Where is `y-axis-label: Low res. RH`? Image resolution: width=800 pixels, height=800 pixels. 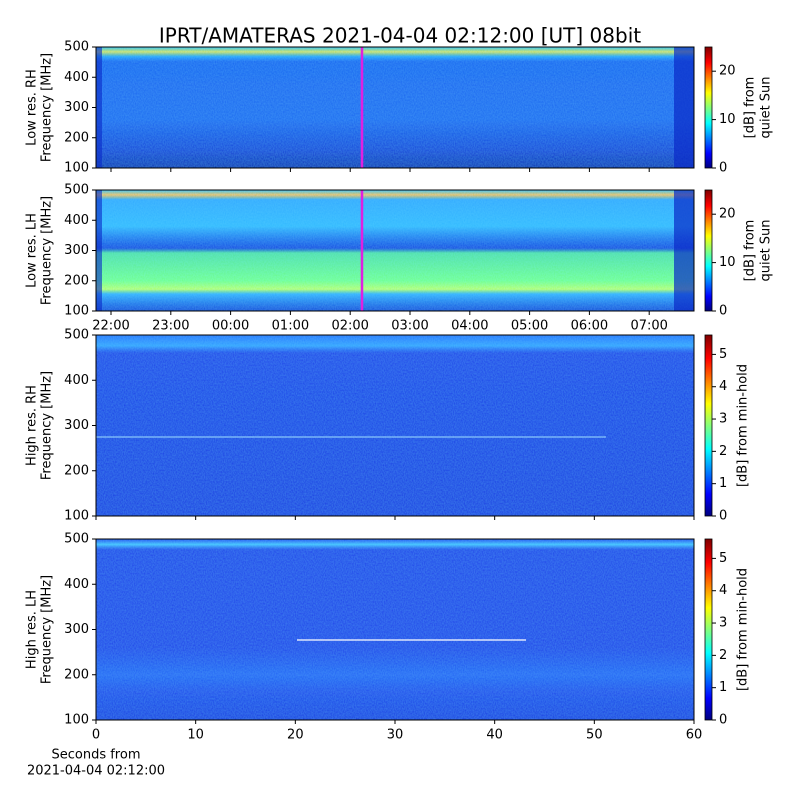 y-axis-label: Low res. RH is located at coordinates (32, 107).